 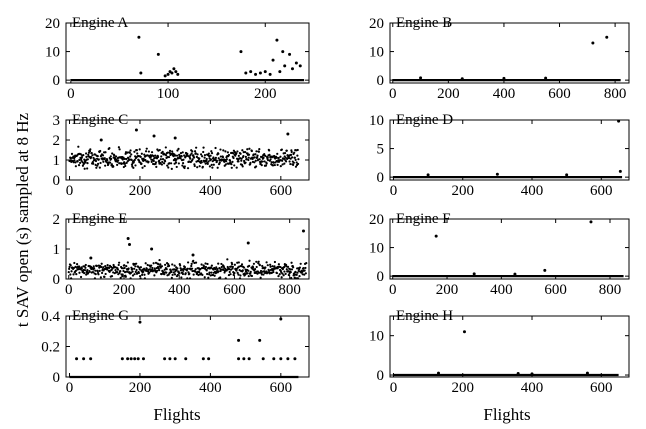 What do you see at coordinates (57, 280) in the screenshot?
I see `engine-e-y-tick-label: 0` at bounding box center [57, 280].